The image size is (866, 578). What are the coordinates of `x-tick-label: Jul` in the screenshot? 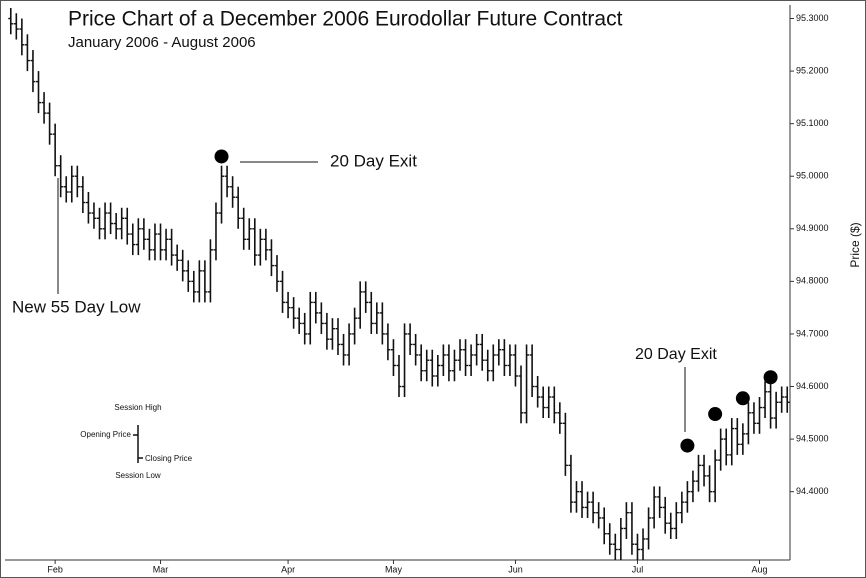 It's located at (638, 569).